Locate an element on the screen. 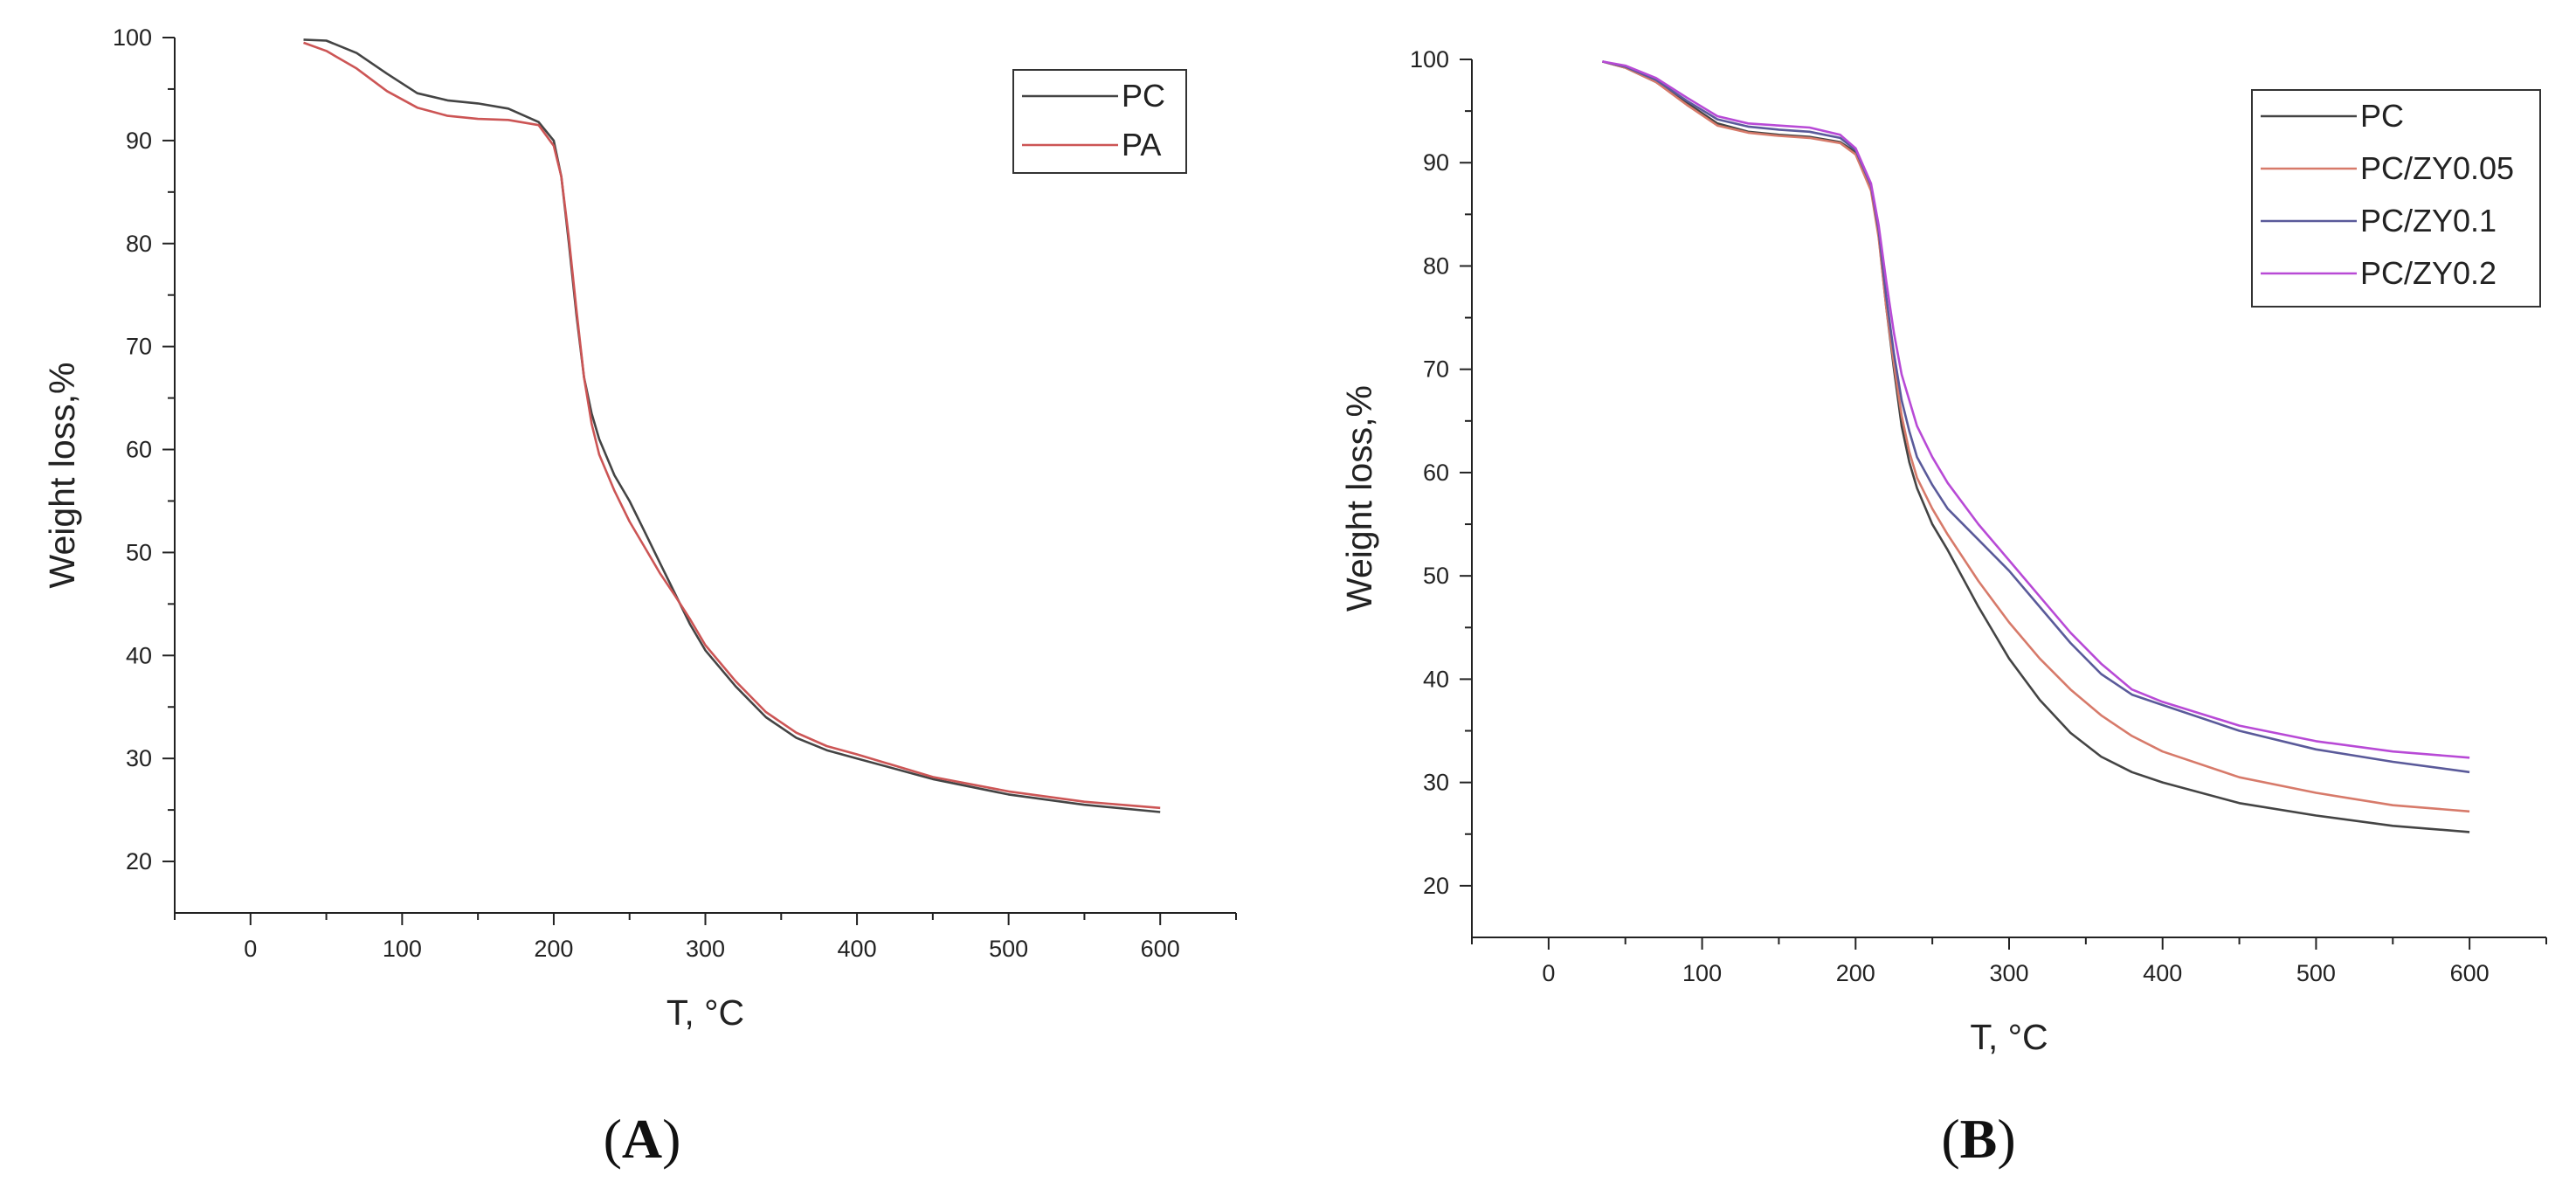 The width and height of the screenshot is (2576, 1189). legend: PC PA is located at coordinates (1099, 121).